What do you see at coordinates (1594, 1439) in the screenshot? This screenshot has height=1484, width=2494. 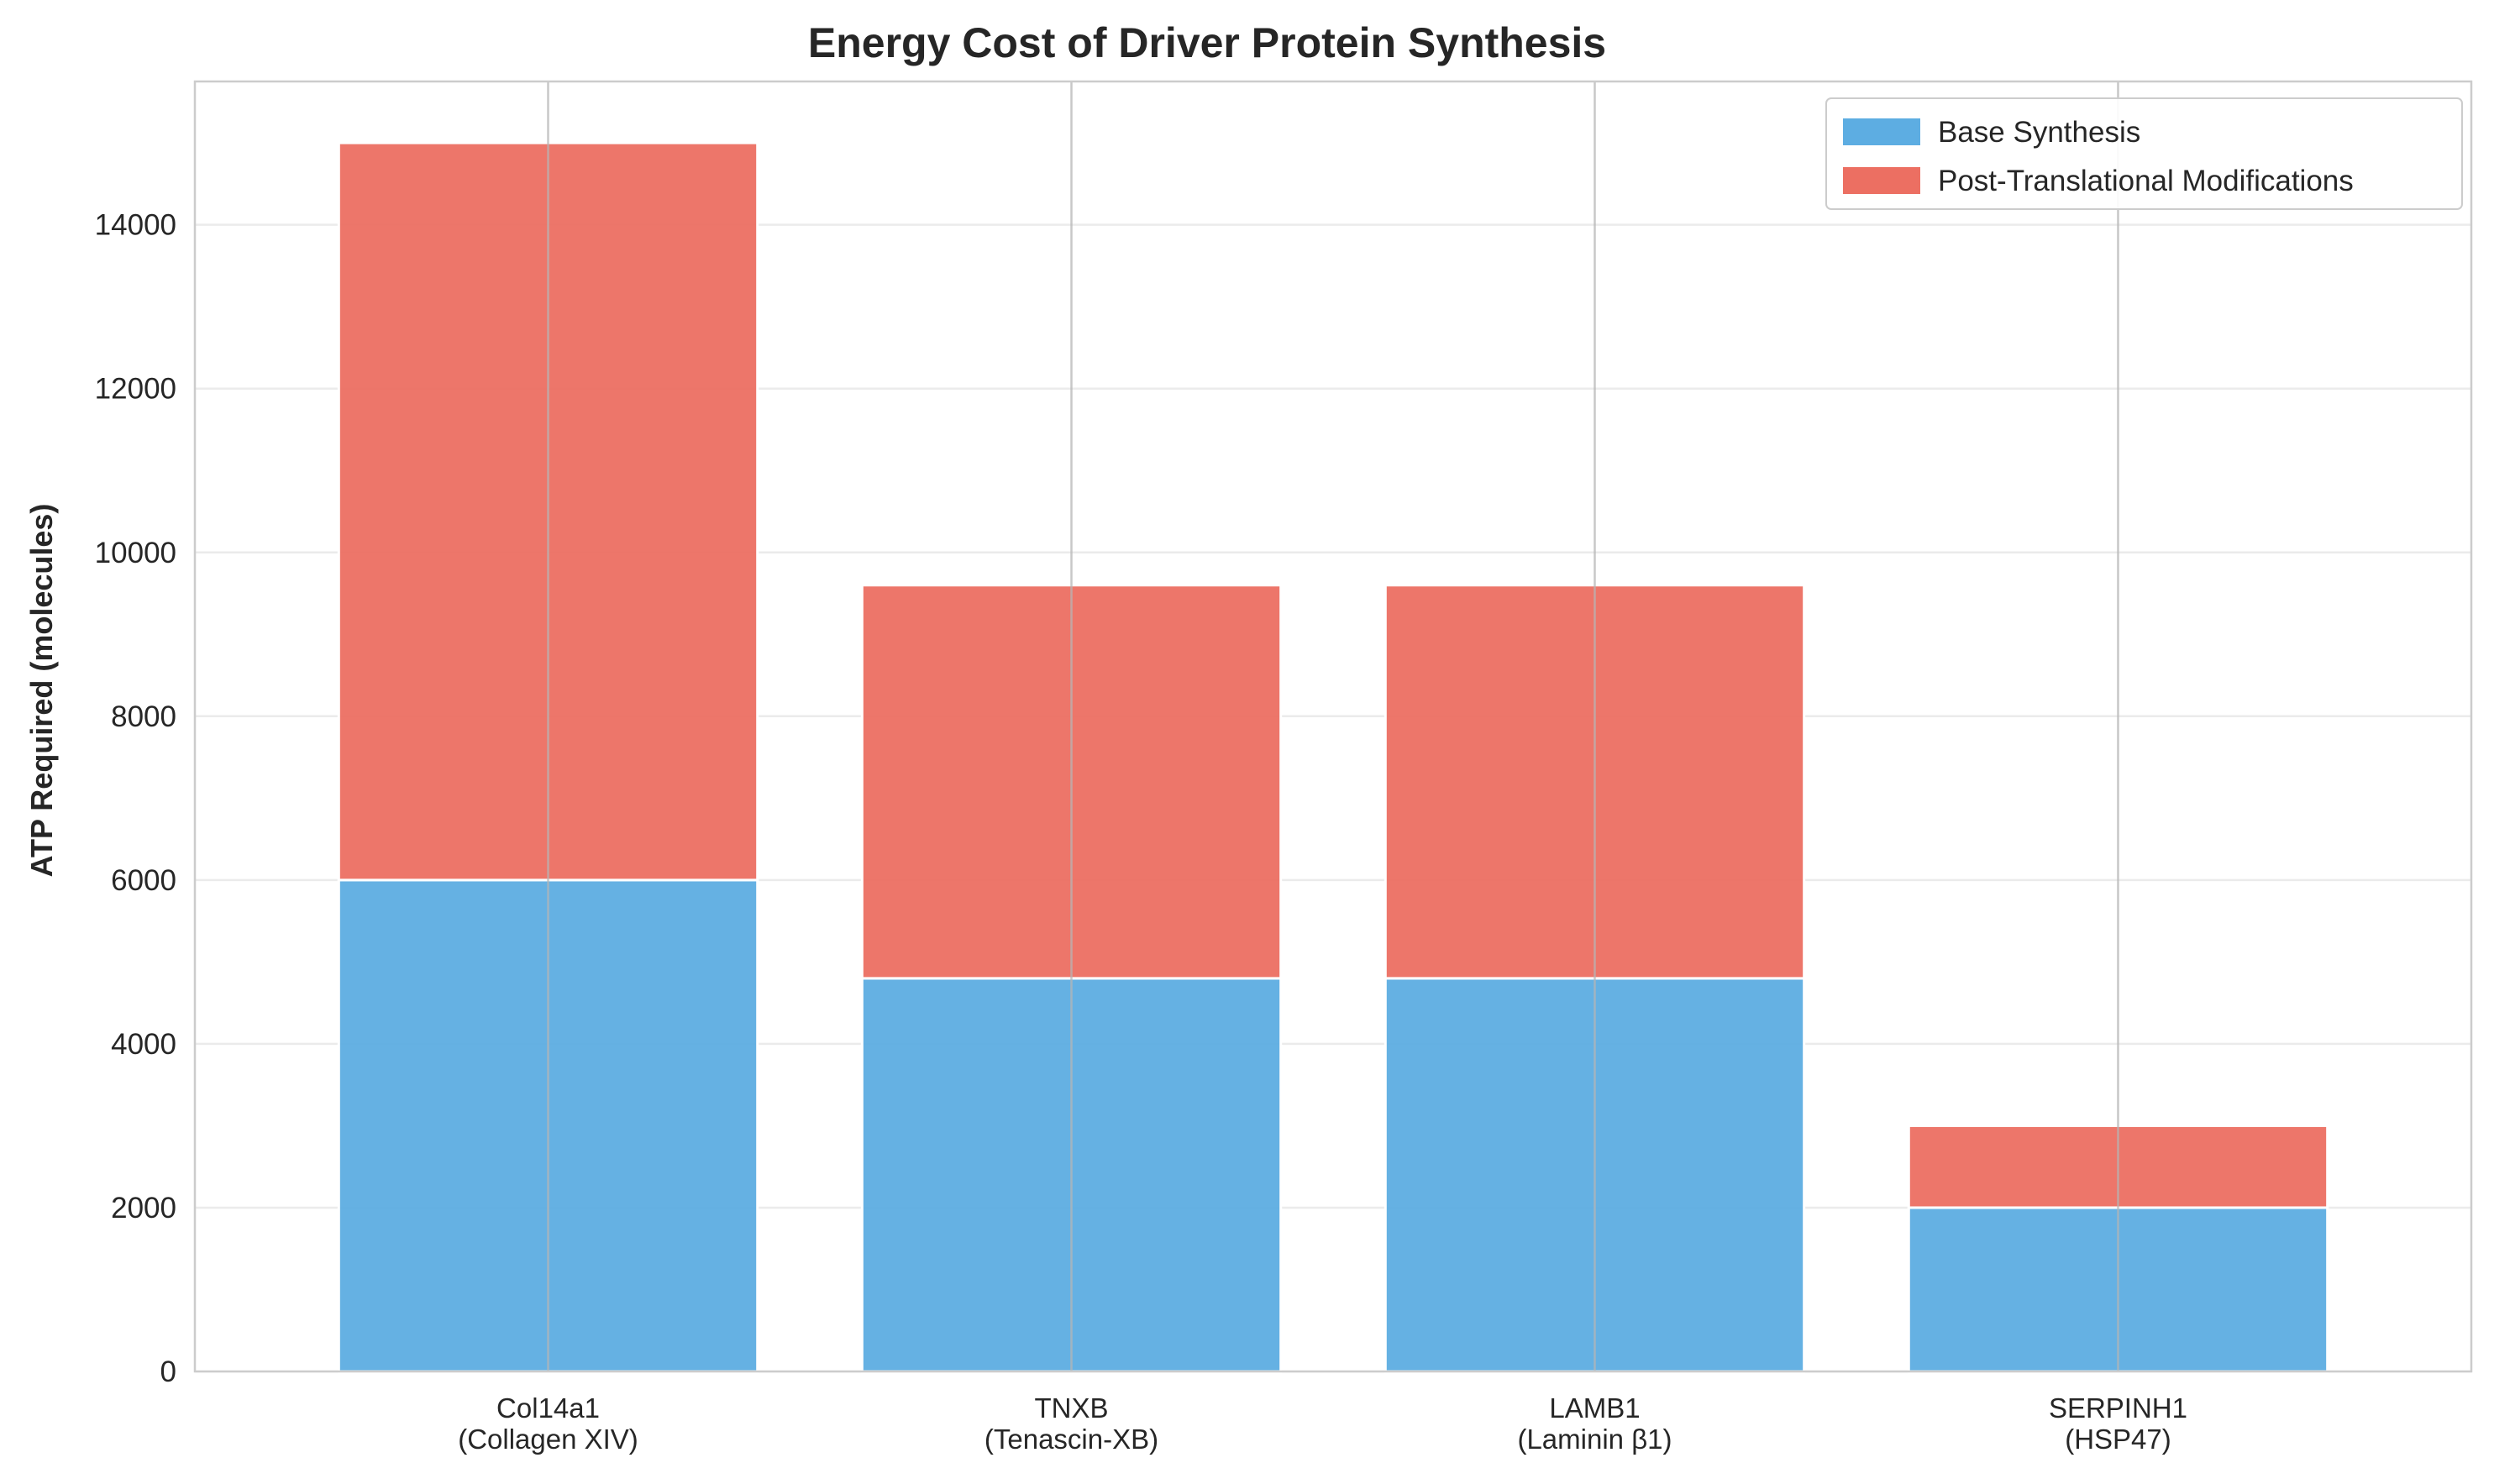 I see `x-tick-label: (Laminin β1)` at bounding box center [1594, 1439].